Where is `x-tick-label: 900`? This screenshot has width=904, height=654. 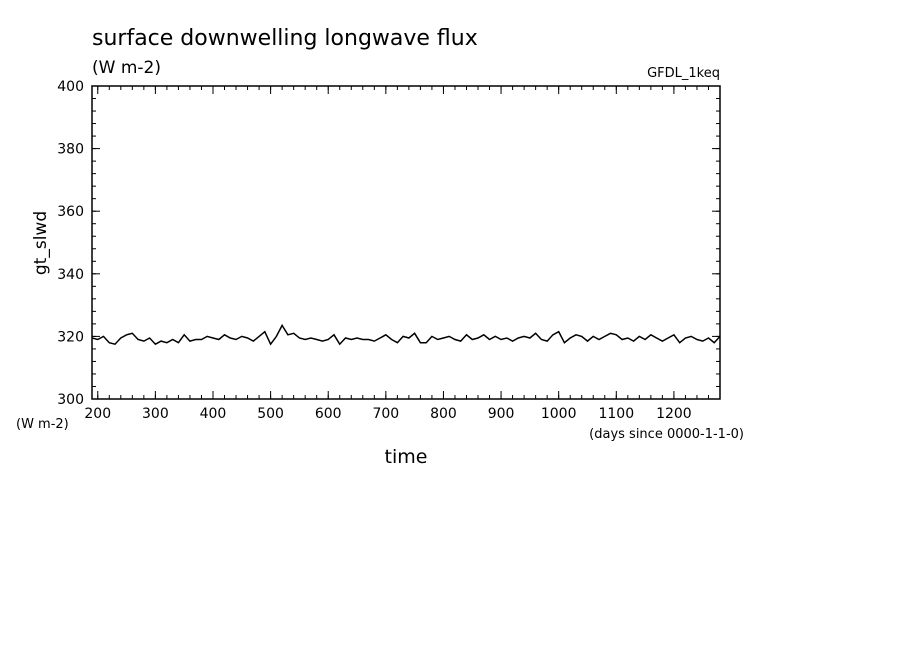
x-tick-label: 900 is located at coordinates (501, 414).